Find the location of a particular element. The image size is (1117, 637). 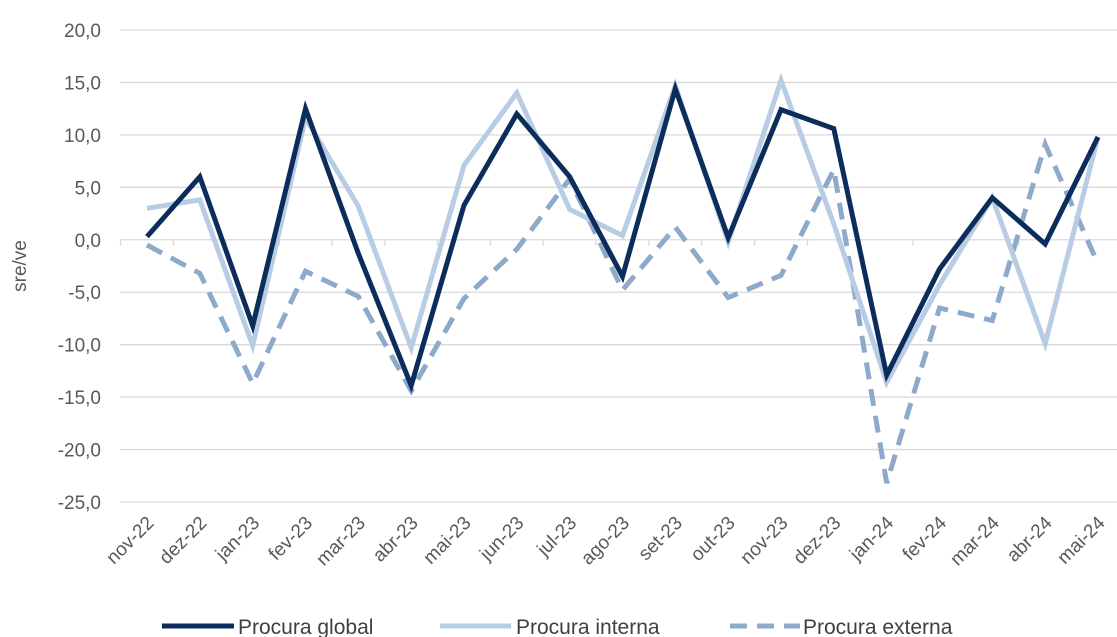

legend-item: Procura global is located at coordinates (267, 626).